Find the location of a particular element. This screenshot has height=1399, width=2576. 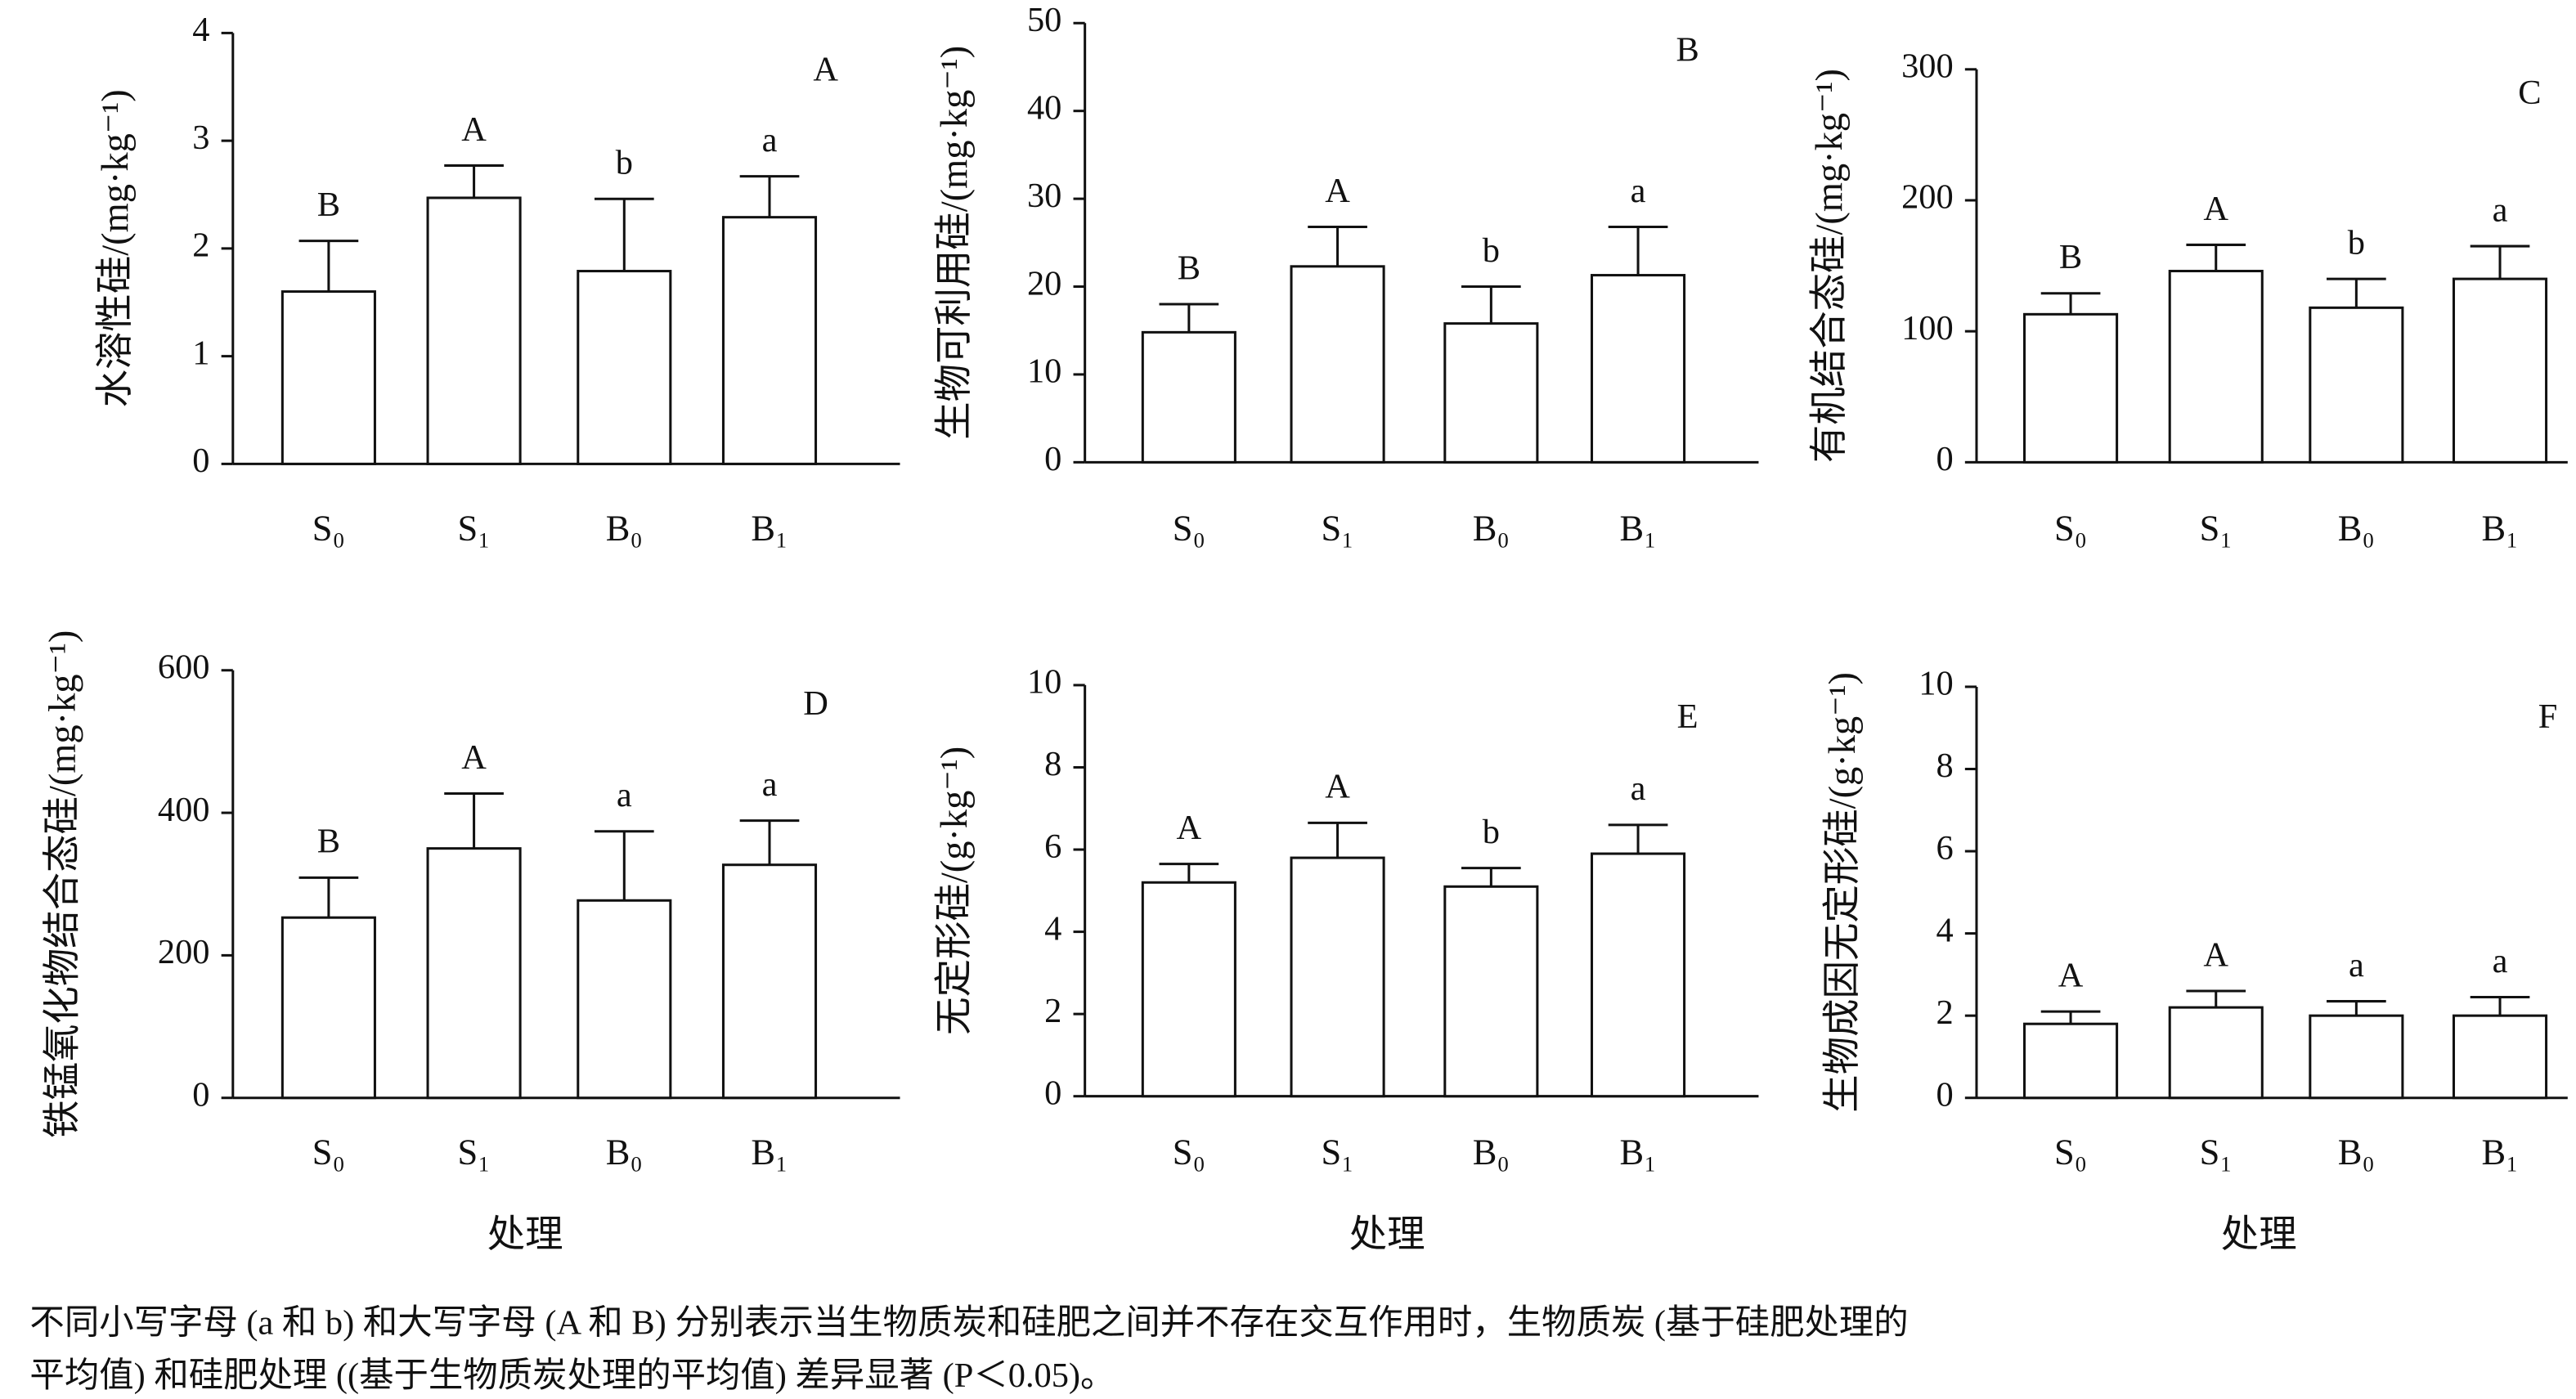

y-tick-label: 20 is located at coordinates (1044, 283).